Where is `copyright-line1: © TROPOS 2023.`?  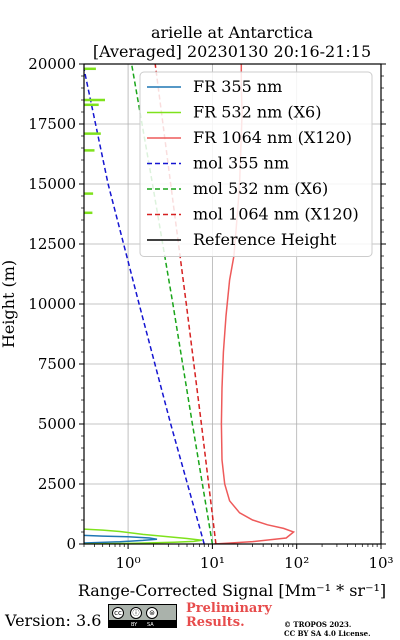 copyright-line1: © TROPOS 2023. is located at coordinates (318, 624).